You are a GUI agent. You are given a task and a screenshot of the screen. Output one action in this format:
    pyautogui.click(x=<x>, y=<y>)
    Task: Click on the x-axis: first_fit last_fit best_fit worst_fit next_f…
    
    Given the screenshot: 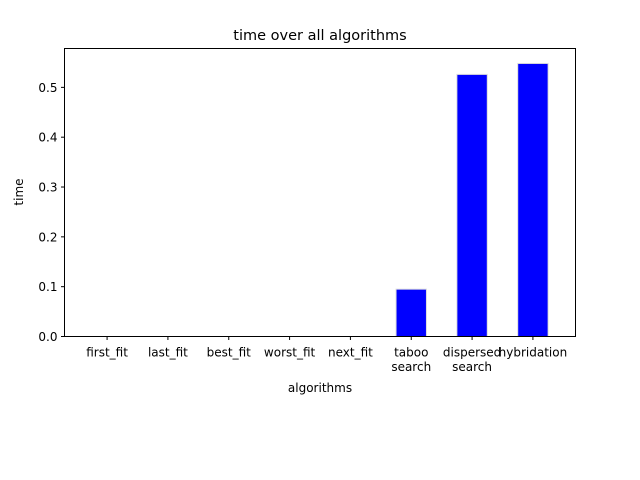 What is the action you would take?
    pyautogui.click(x=327, y=355)
    